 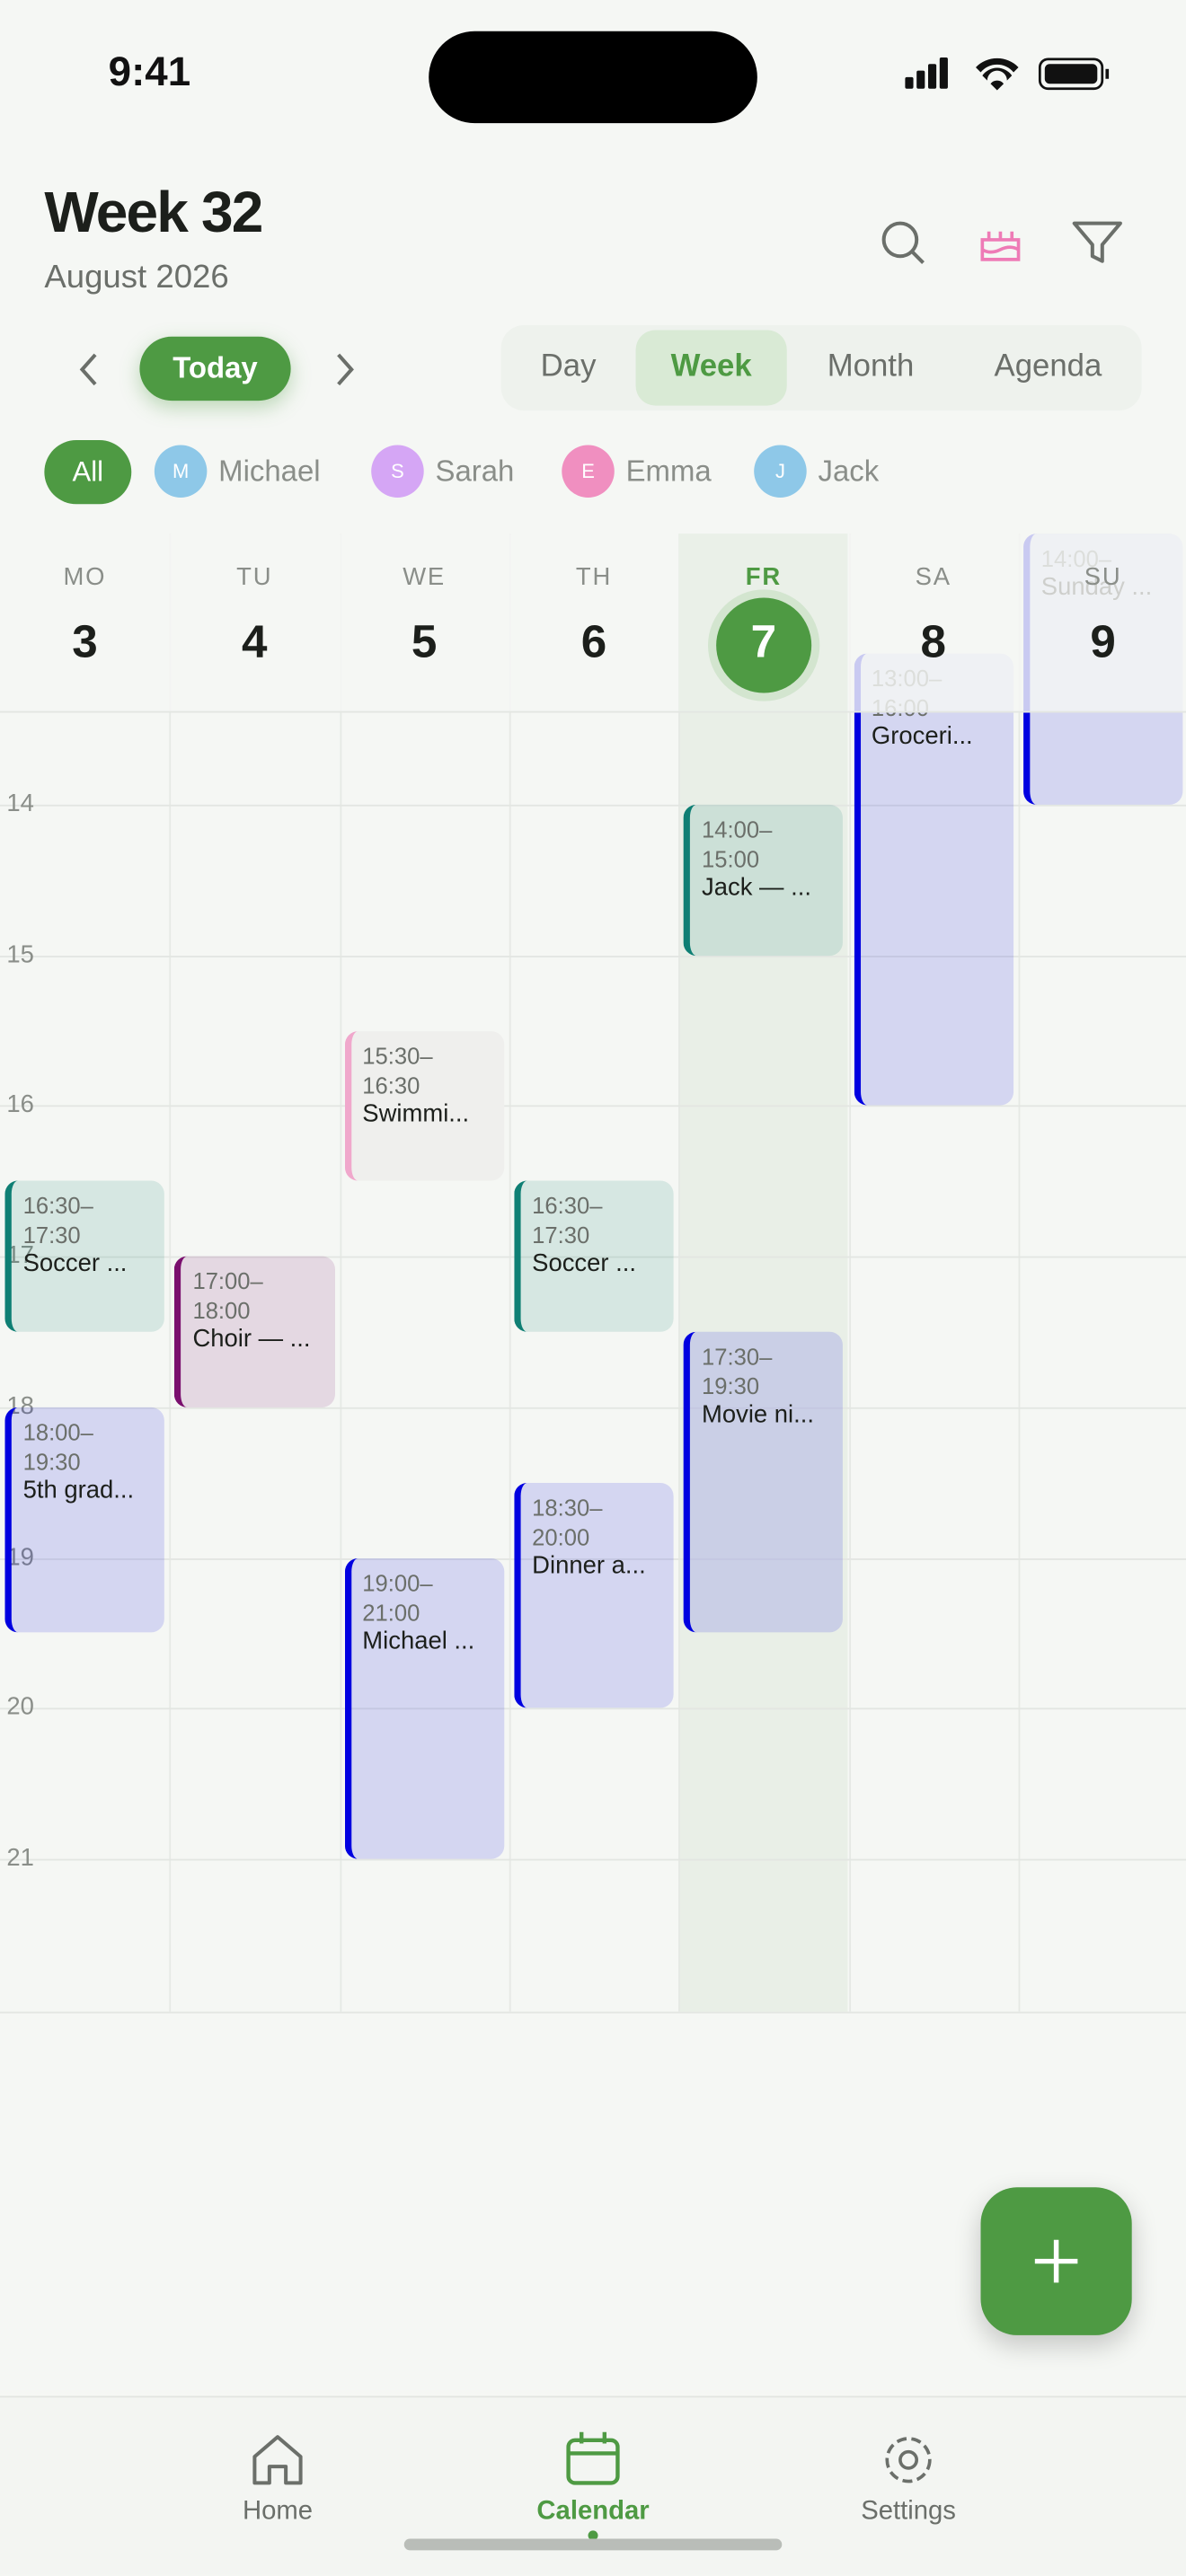 I want to click on avatar: J, so click(x=780, y=471).